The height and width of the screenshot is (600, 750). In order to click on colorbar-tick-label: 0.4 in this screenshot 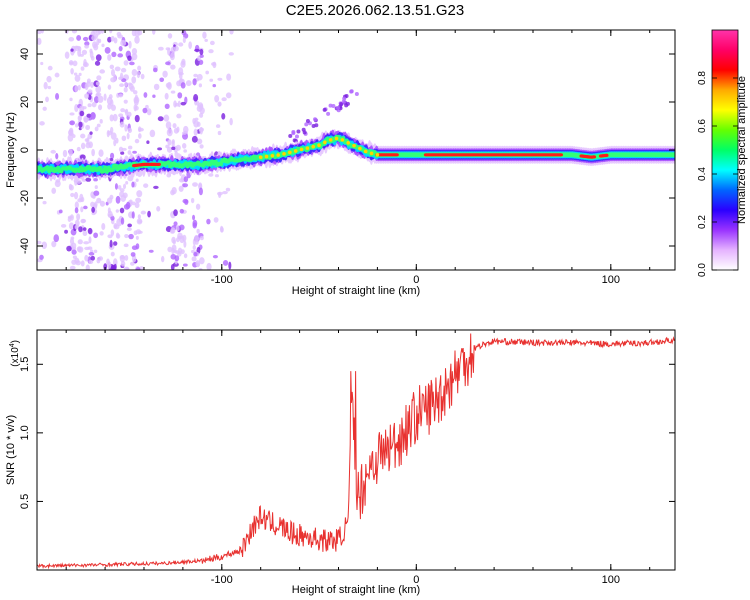, I will do `click(702, 174)`.